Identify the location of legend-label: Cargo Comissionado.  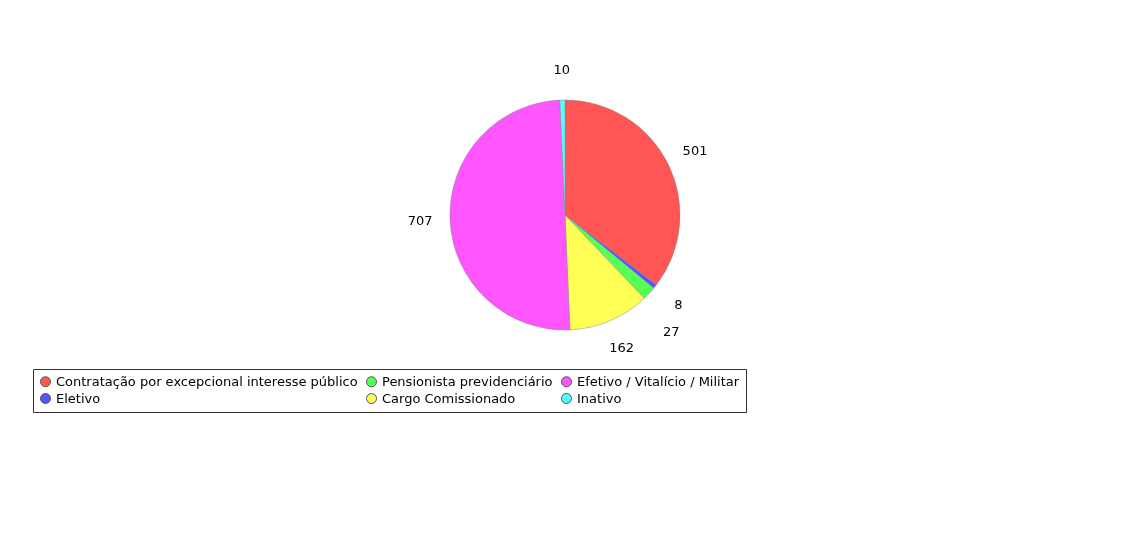
(449, 398).